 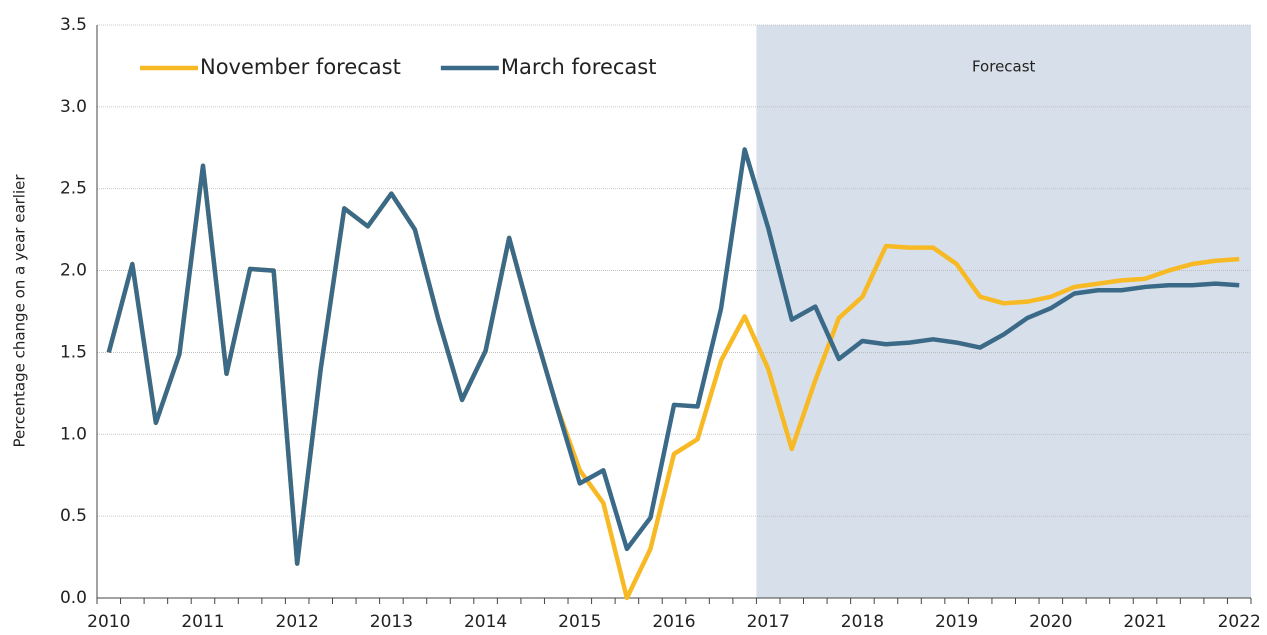 I want to click on x-tick-label: 2020, so click(x=1050, y=622).